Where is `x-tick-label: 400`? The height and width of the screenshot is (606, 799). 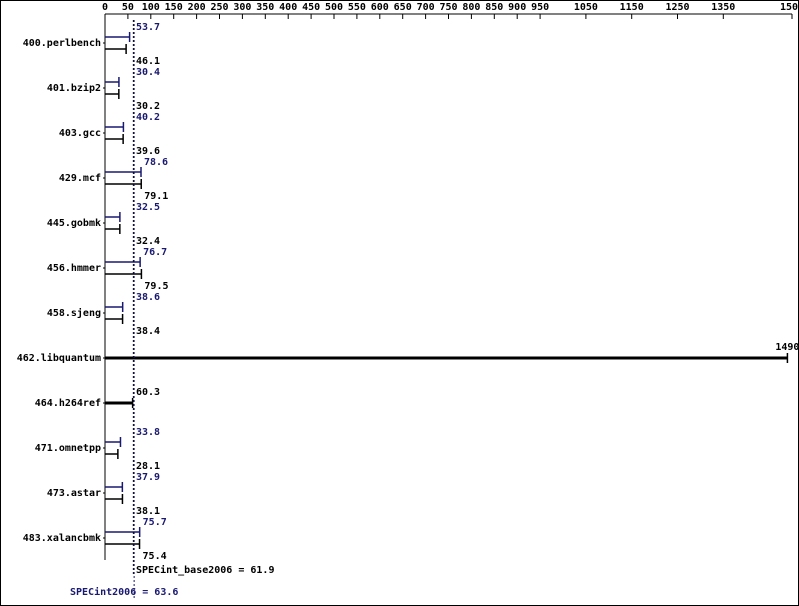
x-tick-label: 400 is located at coordinates (288, 7).